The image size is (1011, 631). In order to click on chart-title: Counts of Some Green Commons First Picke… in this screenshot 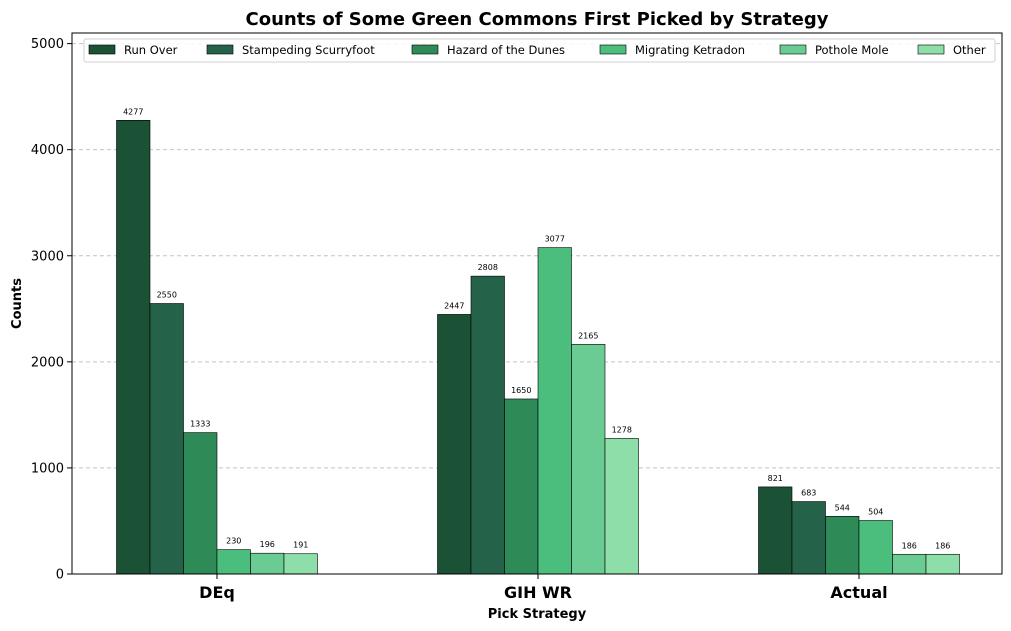, I will do `click(537, 19)`.